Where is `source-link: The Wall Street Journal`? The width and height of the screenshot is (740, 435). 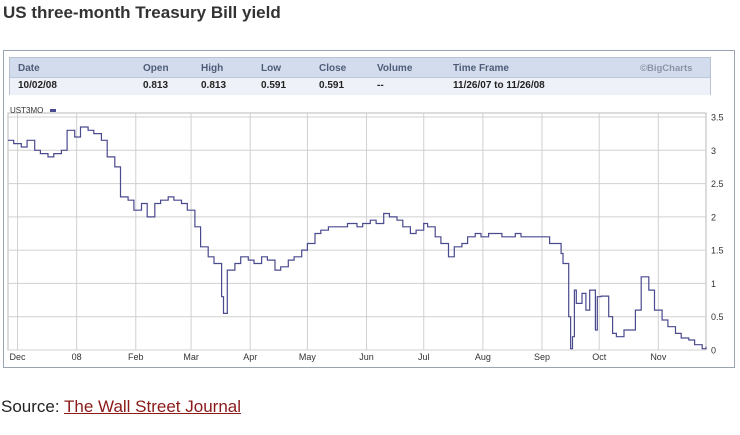 source-link: The Wall Street Journal is located at coordinates (153, 406).